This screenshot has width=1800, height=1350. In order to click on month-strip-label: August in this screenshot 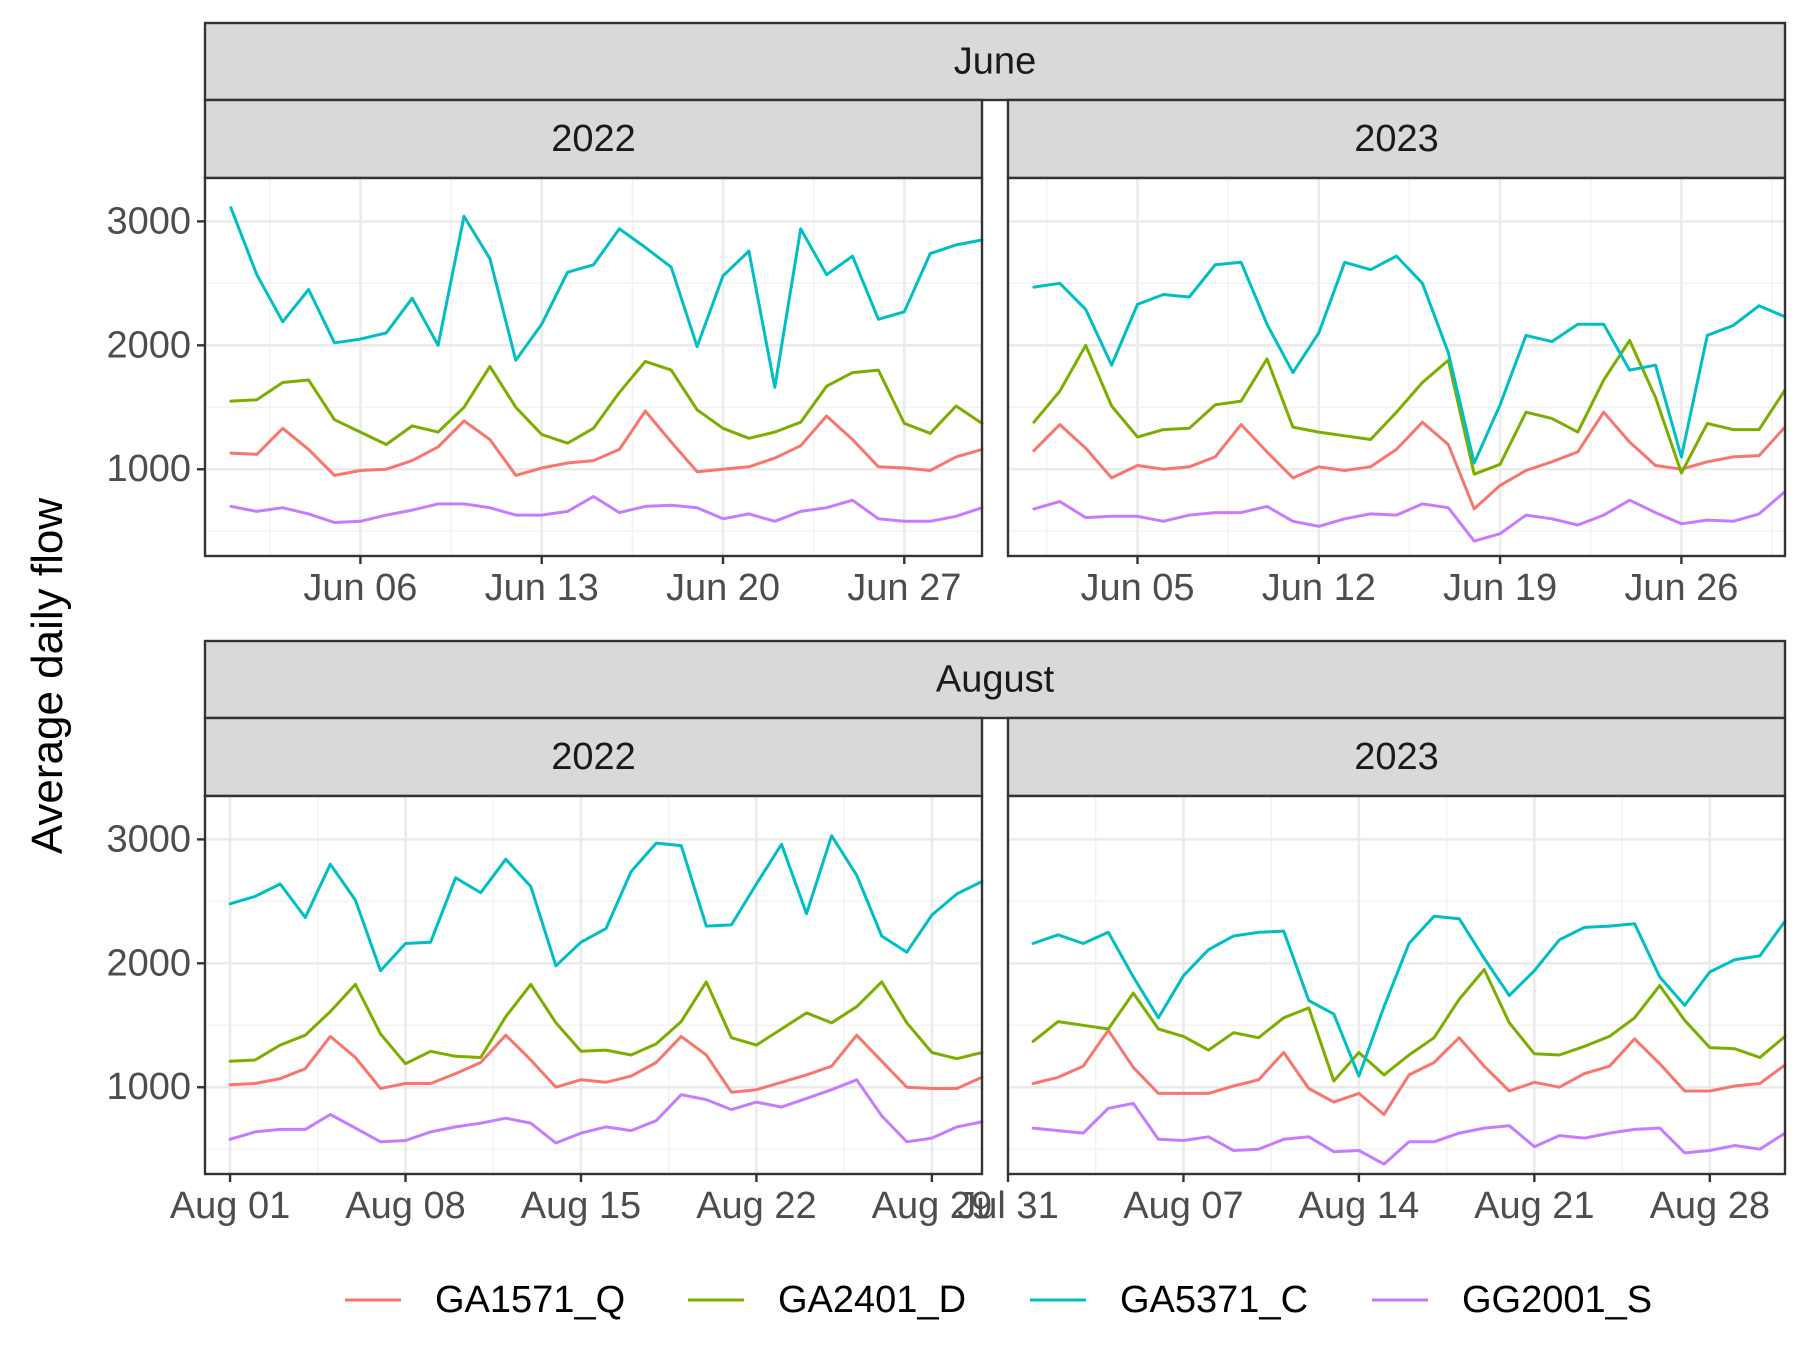, I will do `click(995, 680)`.